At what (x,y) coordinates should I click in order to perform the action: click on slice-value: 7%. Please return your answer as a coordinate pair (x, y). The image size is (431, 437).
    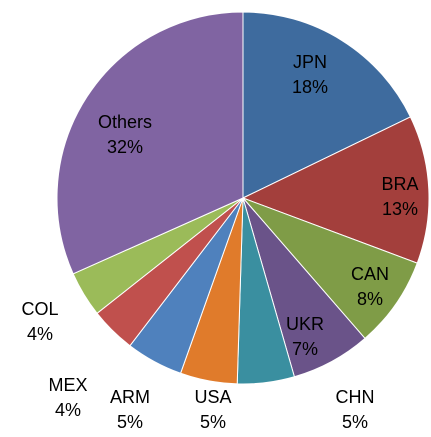
    Looking at the image, I should click on (305, 349).